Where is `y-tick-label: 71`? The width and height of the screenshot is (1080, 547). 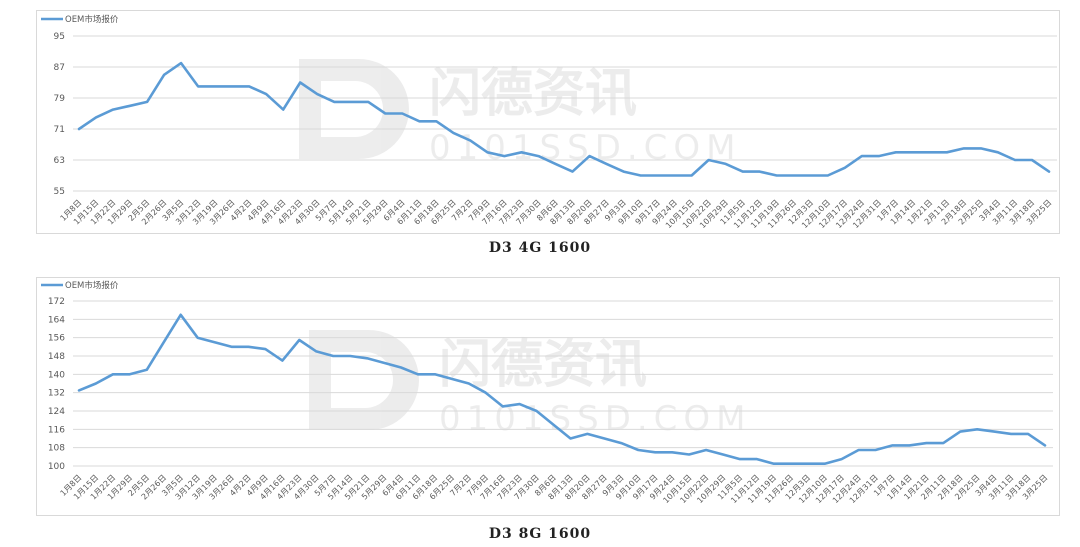
y-tick-label: 71 is located at coordinates (59, 130).